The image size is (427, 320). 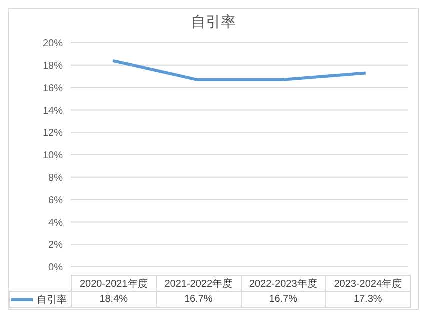 I want to click on y-tick-label: 16%, so click(x=53, y=88).